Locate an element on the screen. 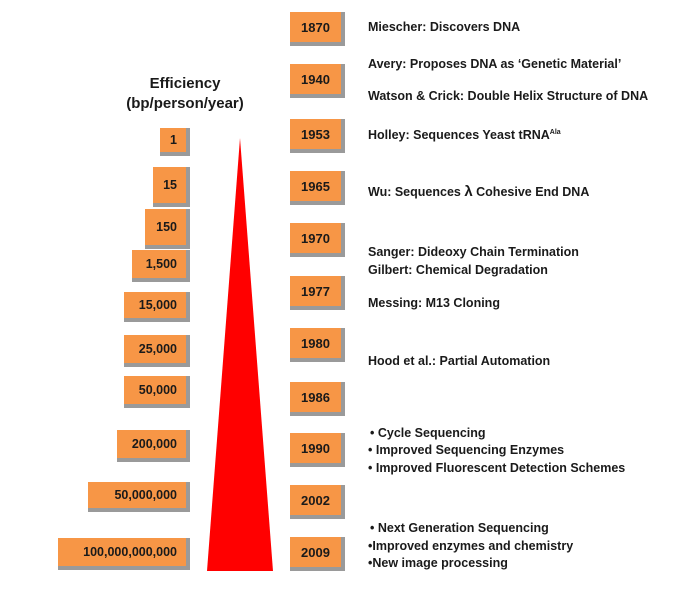 The height and width of the screenshot is (589, 687). year-box-1990: 1990 is located at coordinates (317, 450).